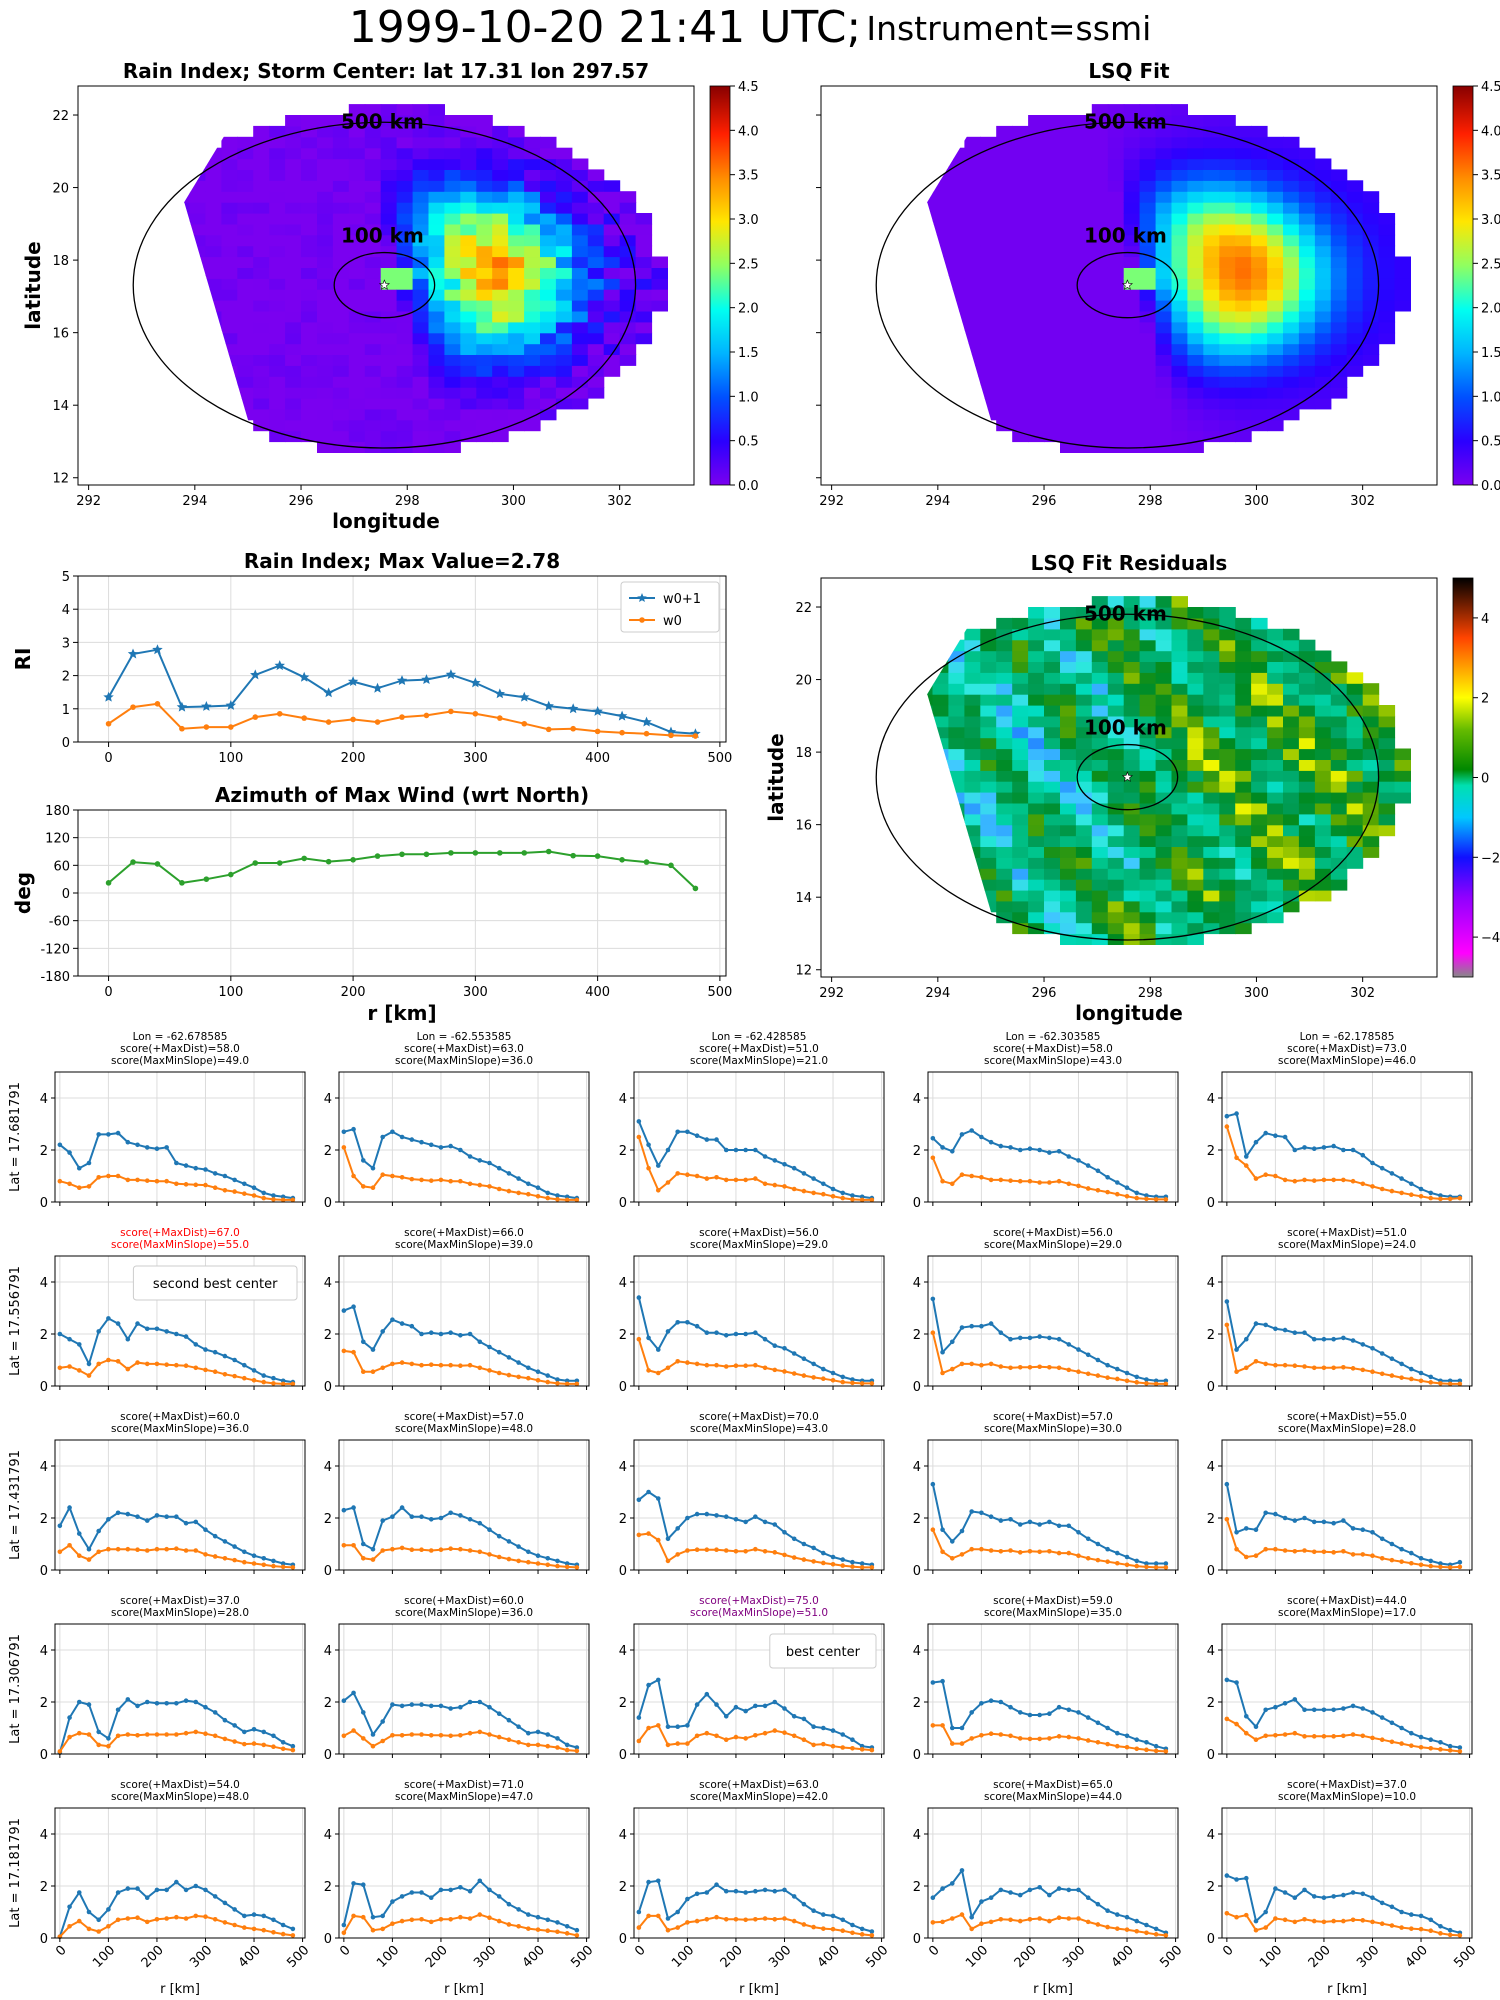 The image size is (1500, 2000). I want to click on score-slope-label: score(MaxMinSlope)=48.0, so click(180, 1797).